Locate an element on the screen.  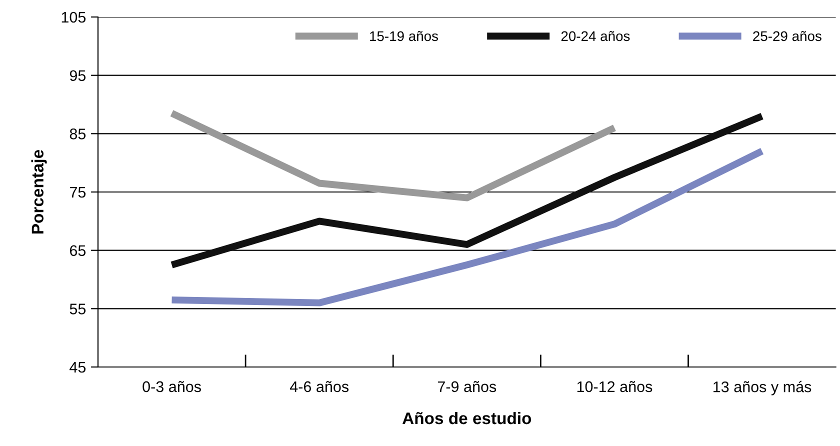
y-tick-label: 55 is located at coordinates (78, 309).